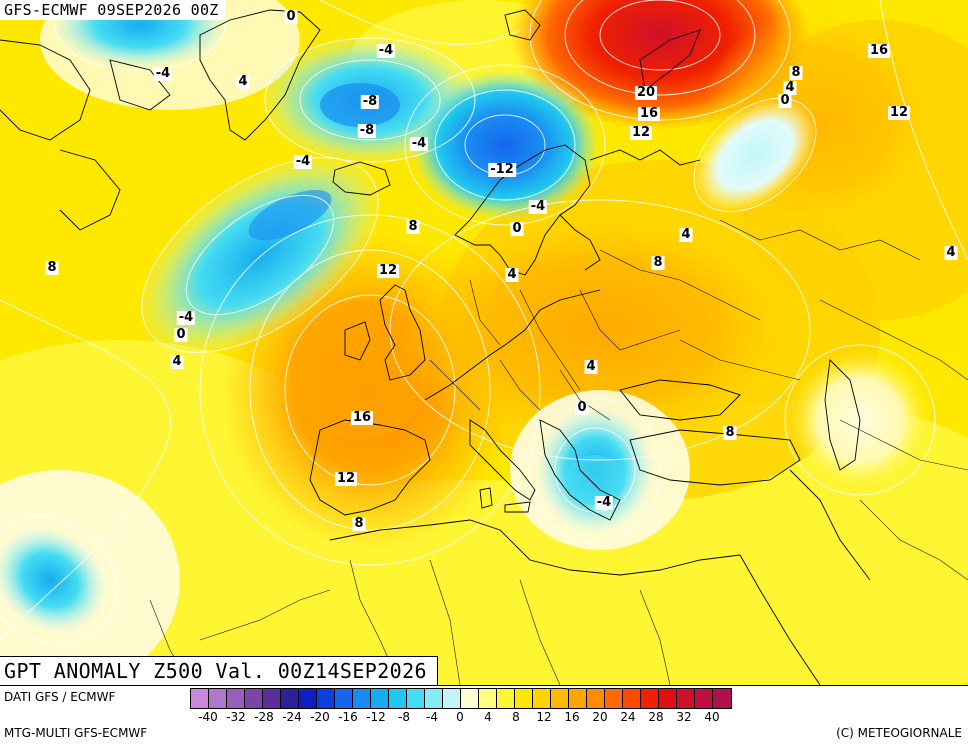 This screenshot has height=745, width=968. What do you see at coordinates (656, 717) in the screenshot?
I see `color-scale-tick-label: 28` at bounding box center [656, 717].